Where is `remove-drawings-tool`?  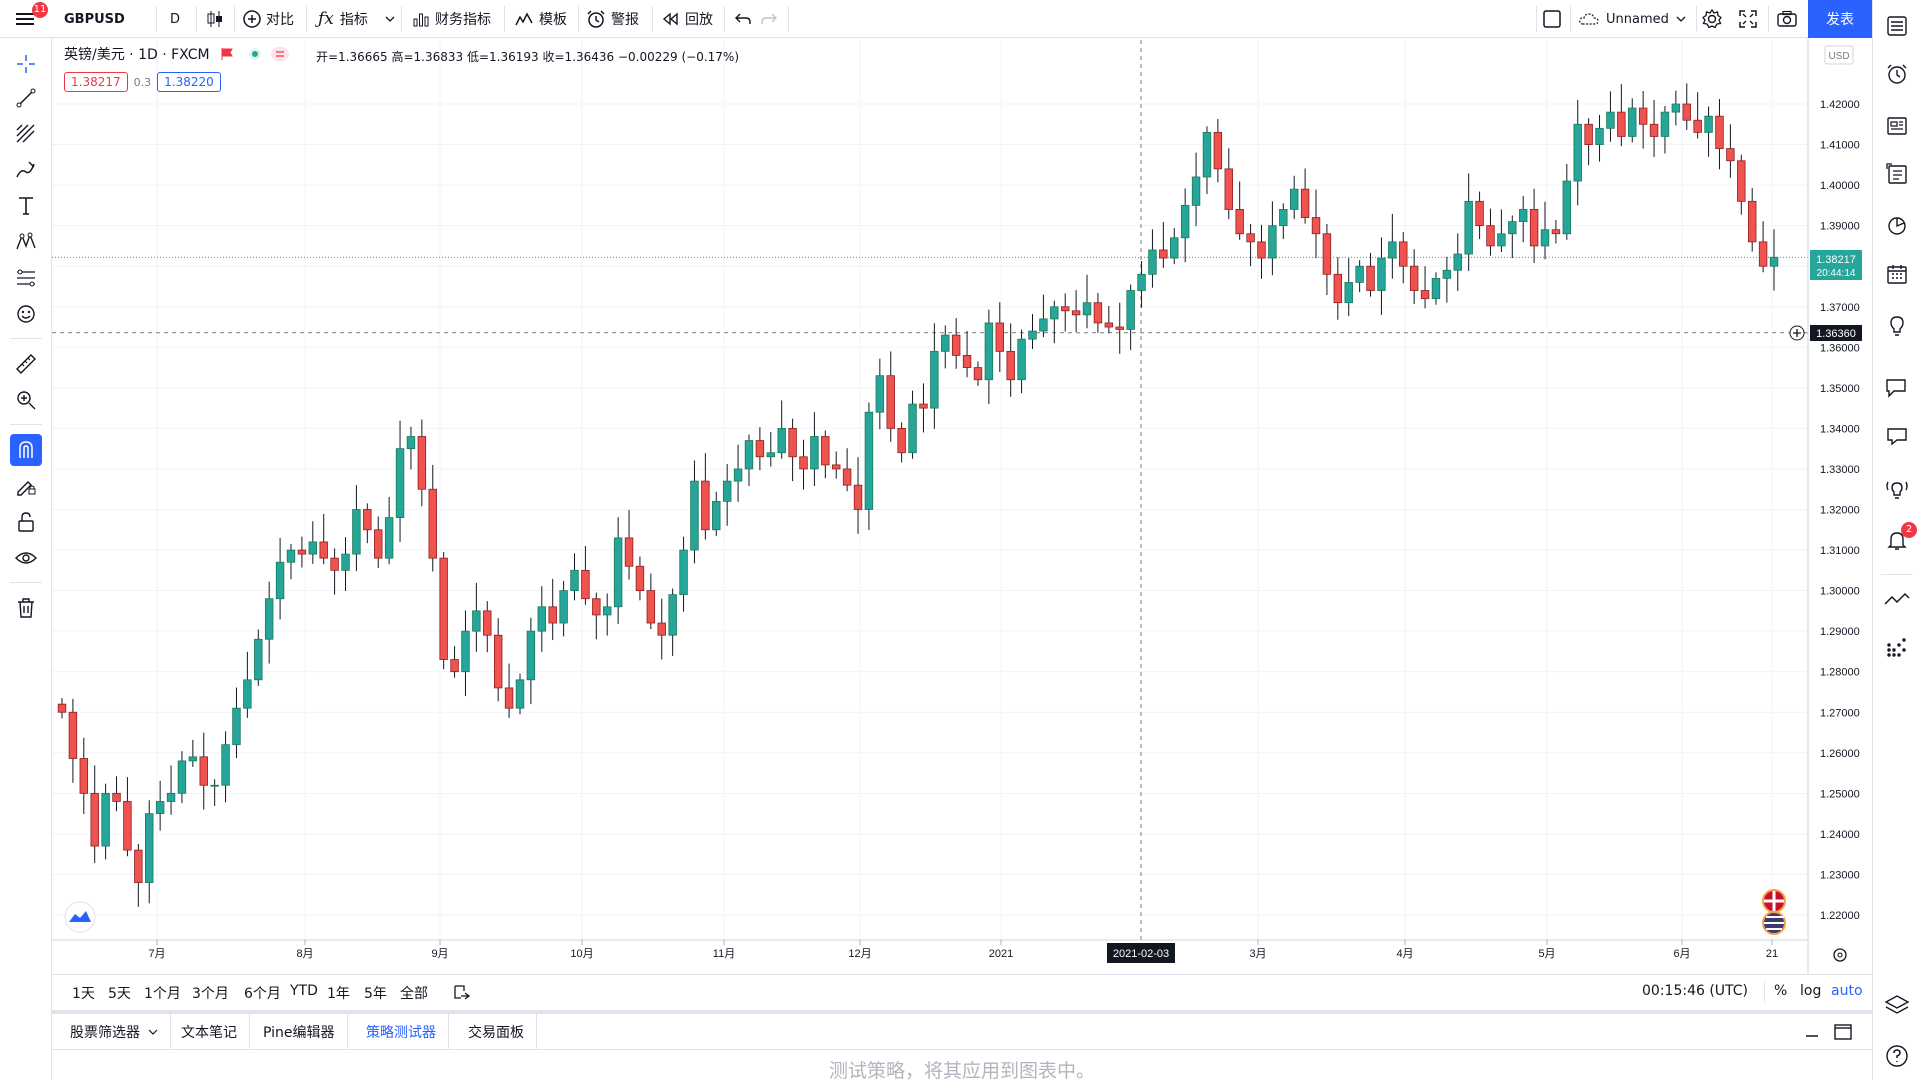
remove-drawings-tool is located at coordinates (26, 608).